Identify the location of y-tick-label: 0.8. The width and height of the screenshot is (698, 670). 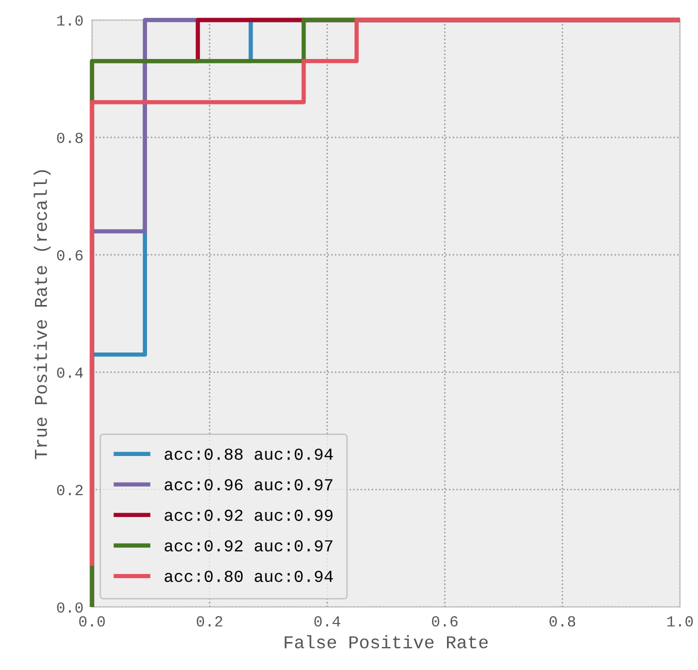
(70, 138).